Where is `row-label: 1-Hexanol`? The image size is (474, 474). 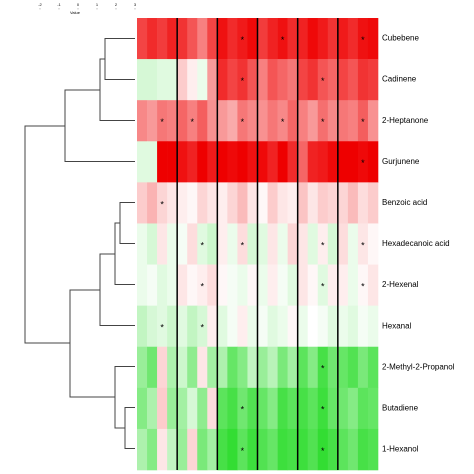 row-label: 1-Hexanol is located at coordinates (400, 449).